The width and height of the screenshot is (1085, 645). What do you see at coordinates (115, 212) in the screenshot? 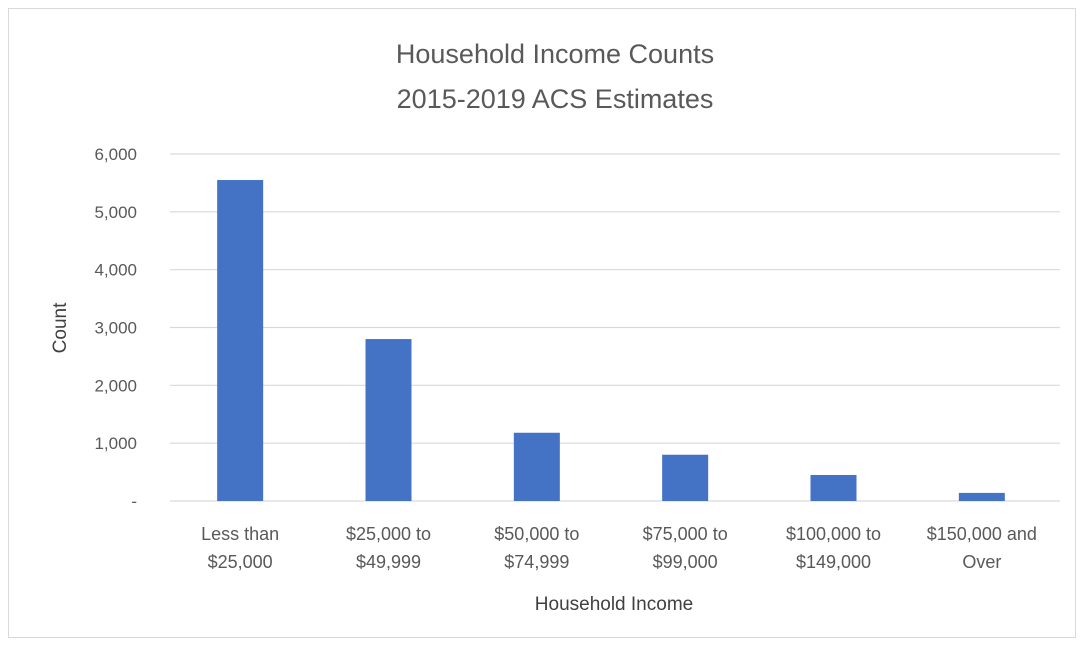
I see `y-tick-label: 5,000` at bounding box center [115, 212].